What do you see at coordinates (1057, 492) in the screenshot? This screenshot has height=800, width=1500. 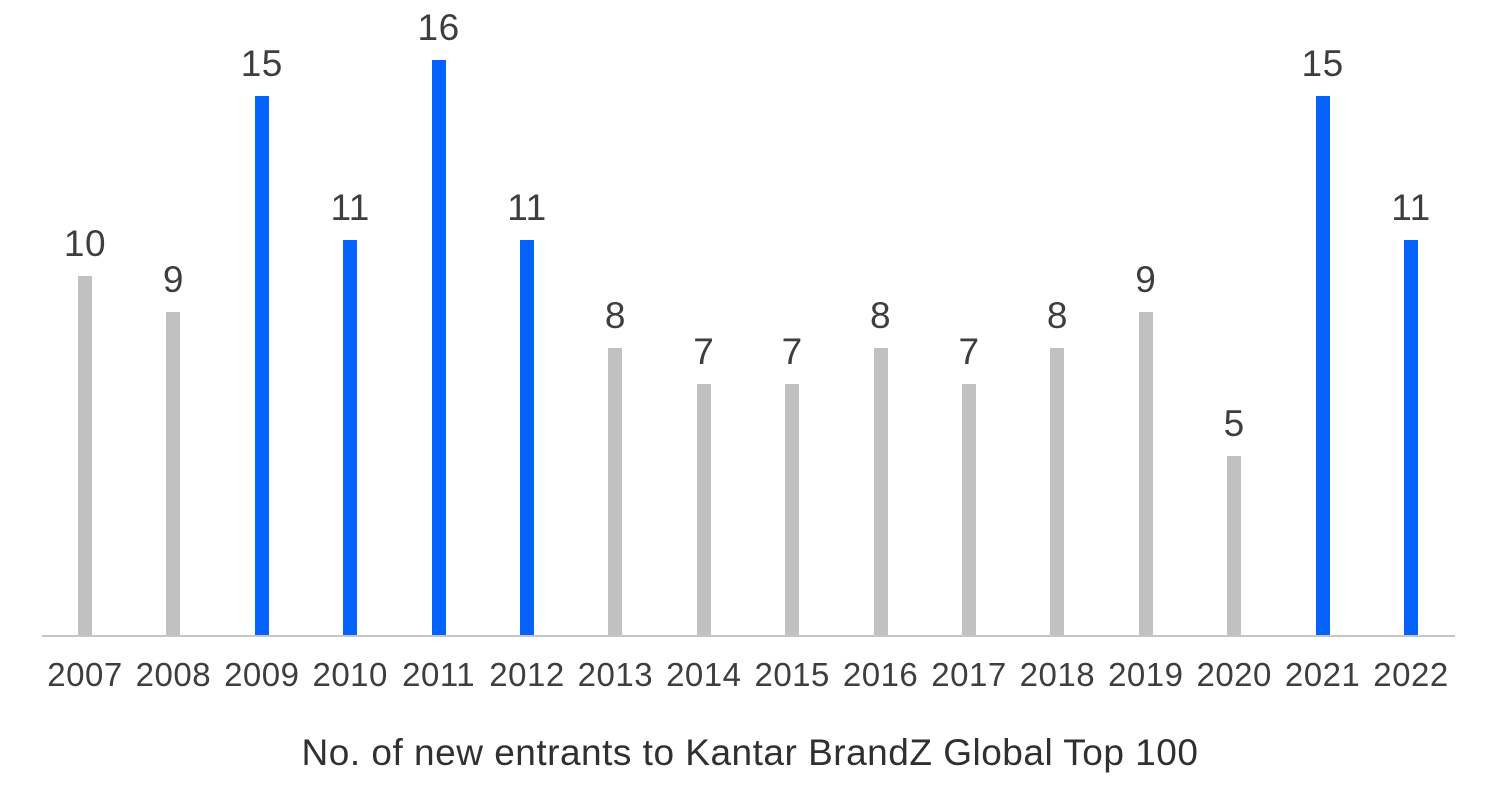 I see `bar-2018` at bounding box center [1057, 492].